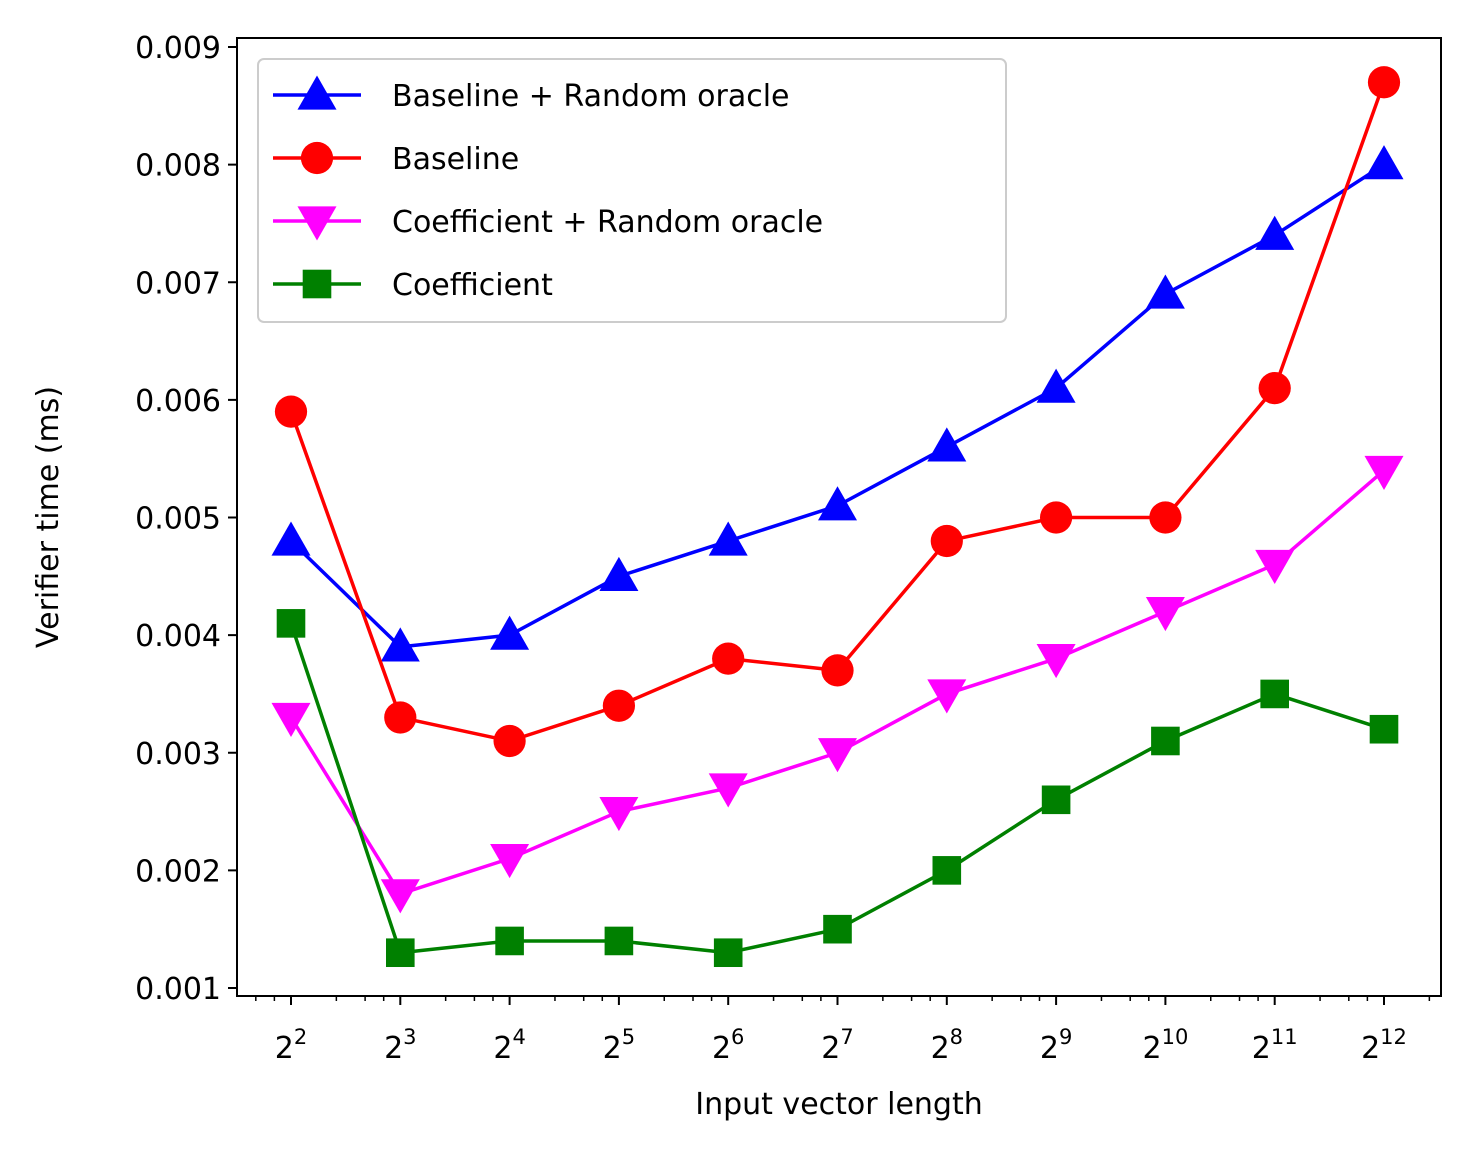  Describe the element at coordinates (178, 401) in the screenshot. I see `y-tick-label: 0.006` at that location.